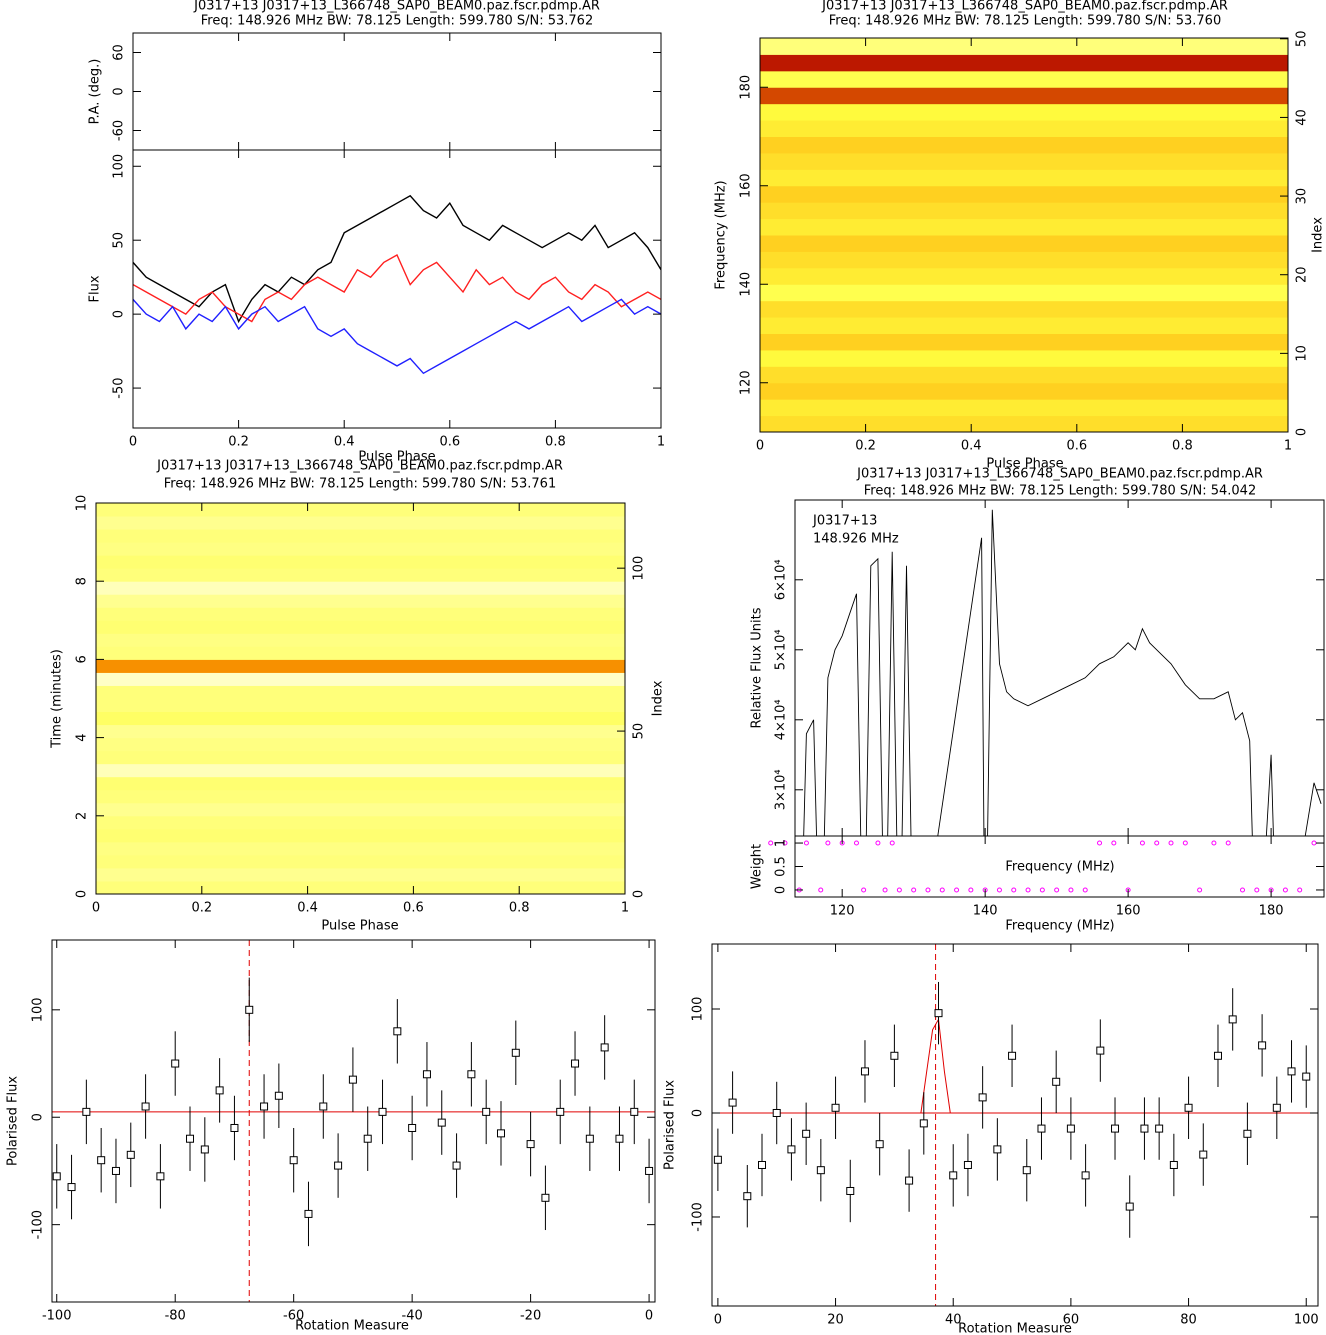 The width and height of the screenshot is (1326, 1335). I want to click on x-tick-label: 120, so click(842, 911).